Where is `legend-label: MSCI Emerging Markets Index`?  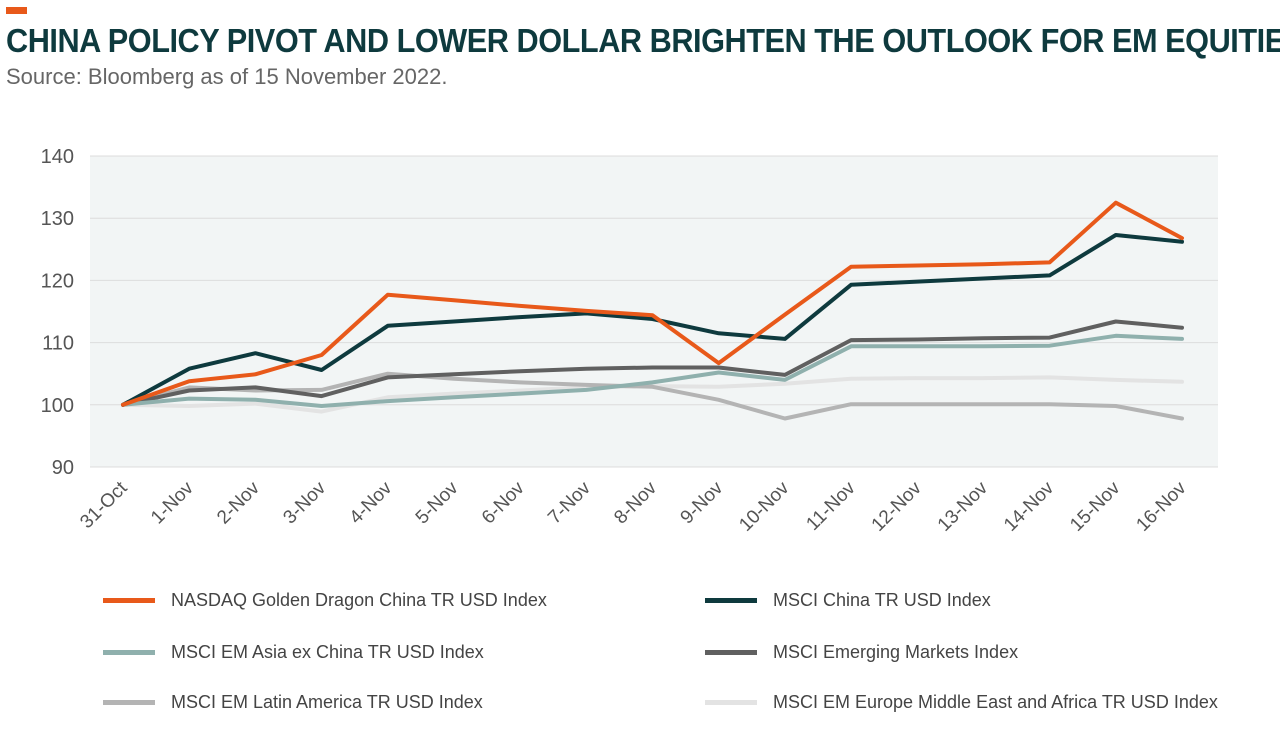
legend-label: MSCI Emerging Markets Index is located at coordinates (896, 651).